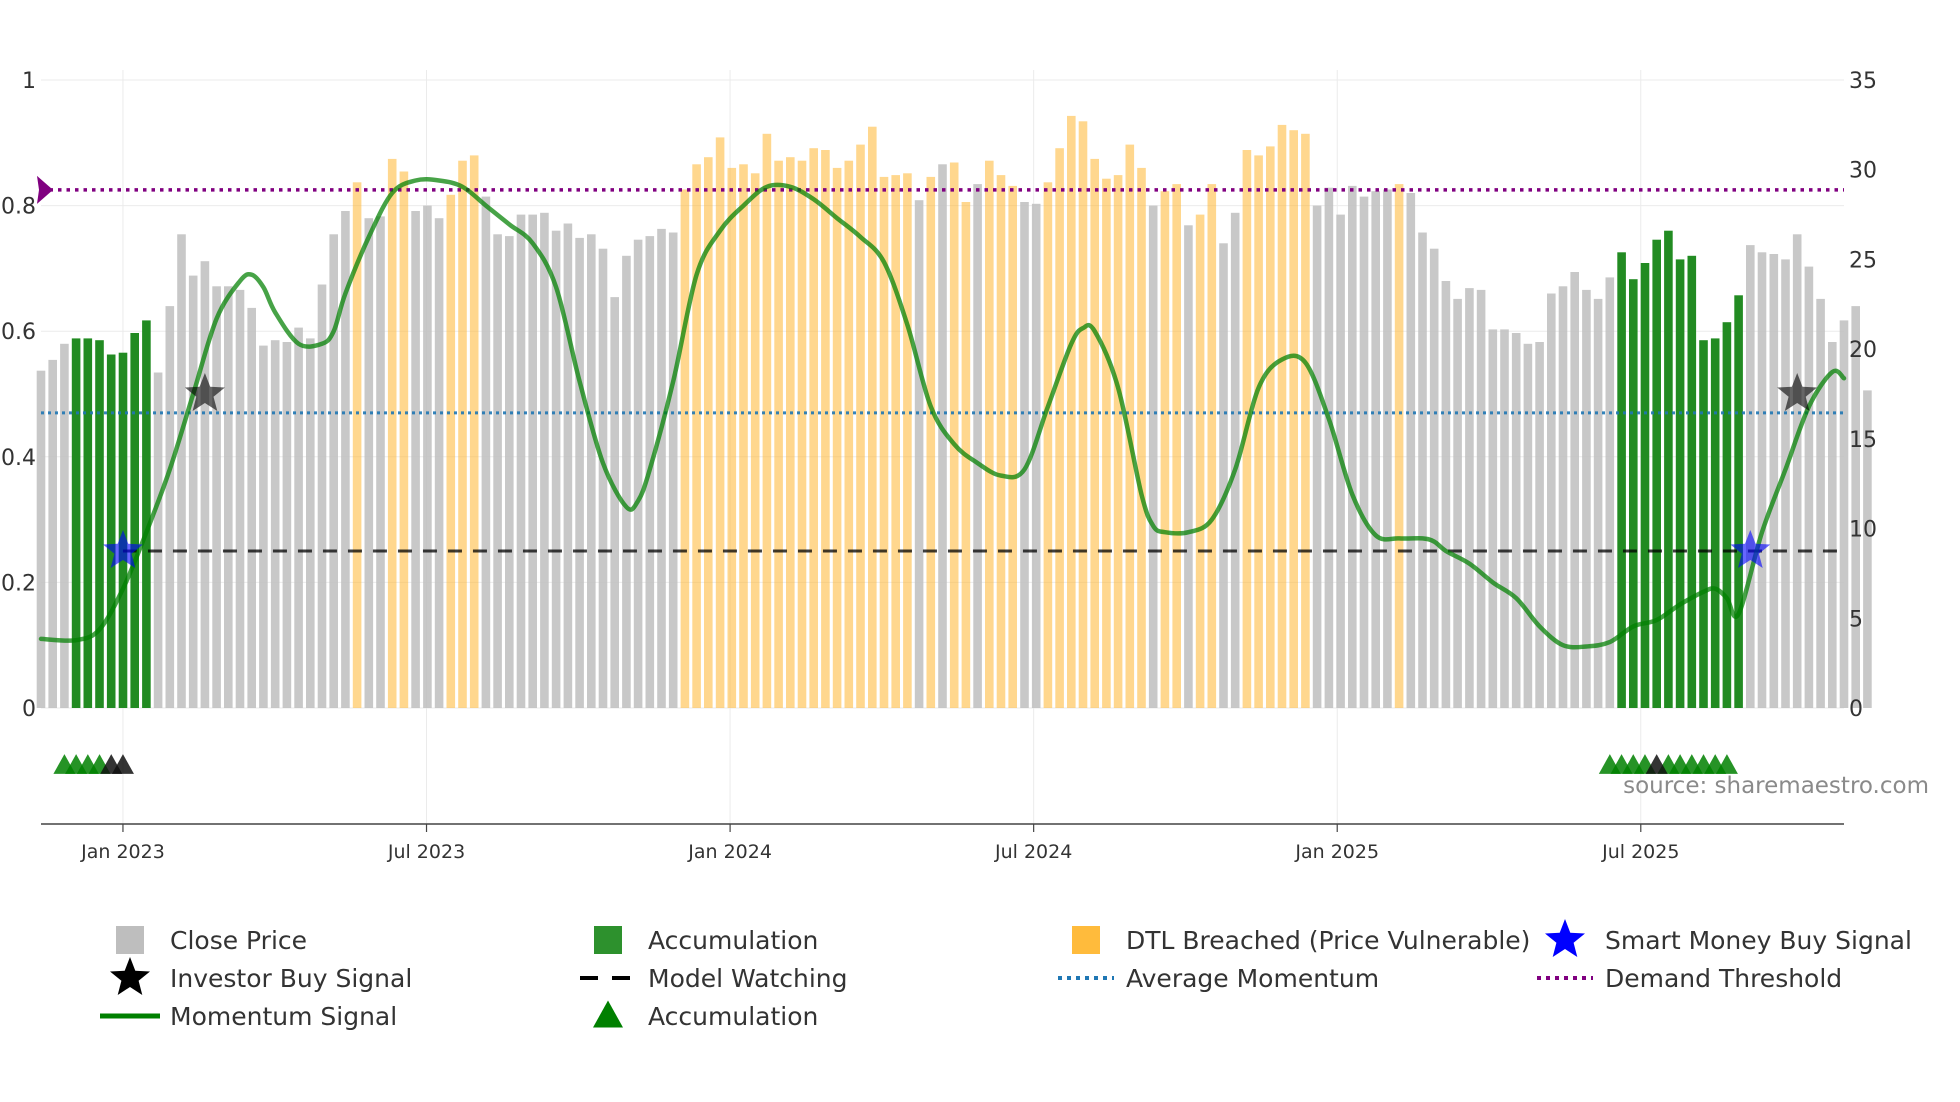 This screenshot has height=1102, width=1960. What do you see at coordinates (1336, 852) in the screenshot?
I see `x-axis-tick-label: Jan 2025` at bounding box center [1336, 852].